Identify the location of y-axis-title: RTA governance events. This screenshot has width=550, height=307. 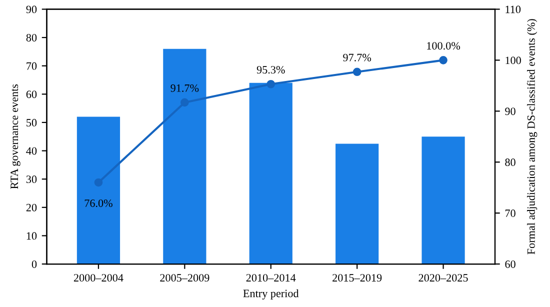
(15, 136).